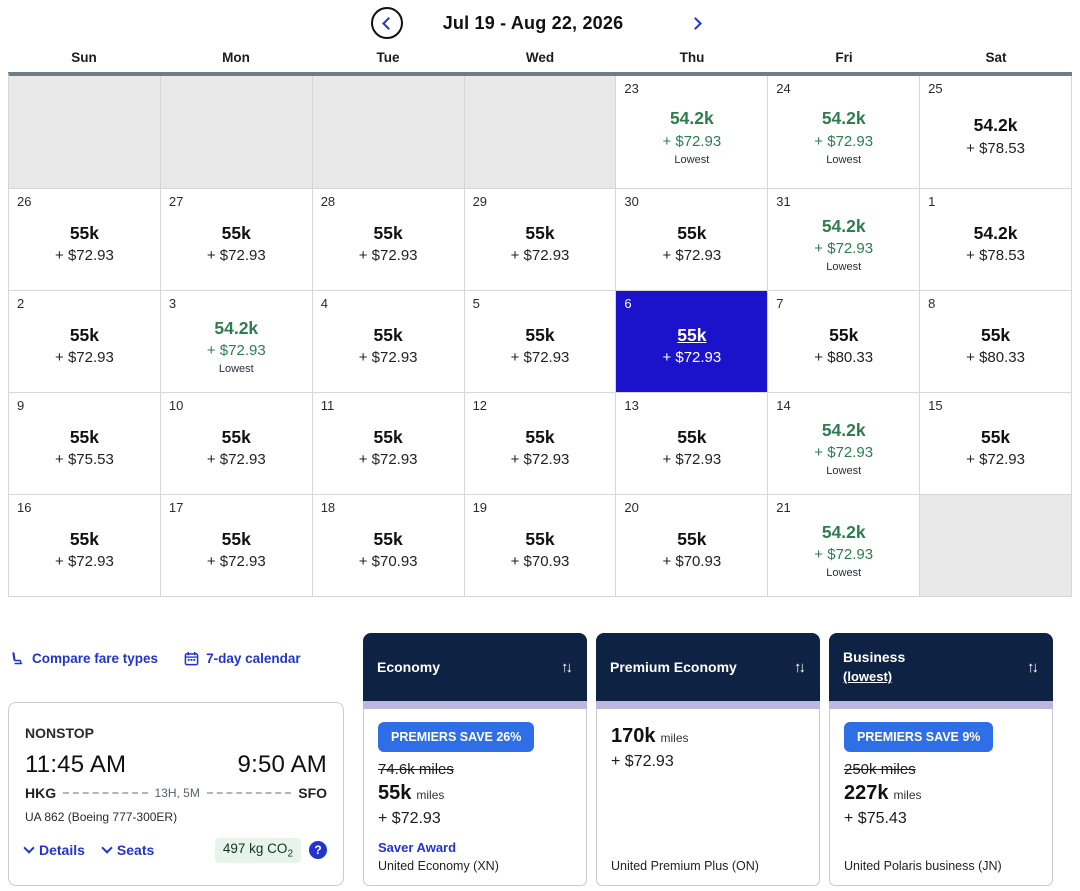  Describe the element at coordinates (386, 23) in the screenshot. I see `previous-month-button` at that location.